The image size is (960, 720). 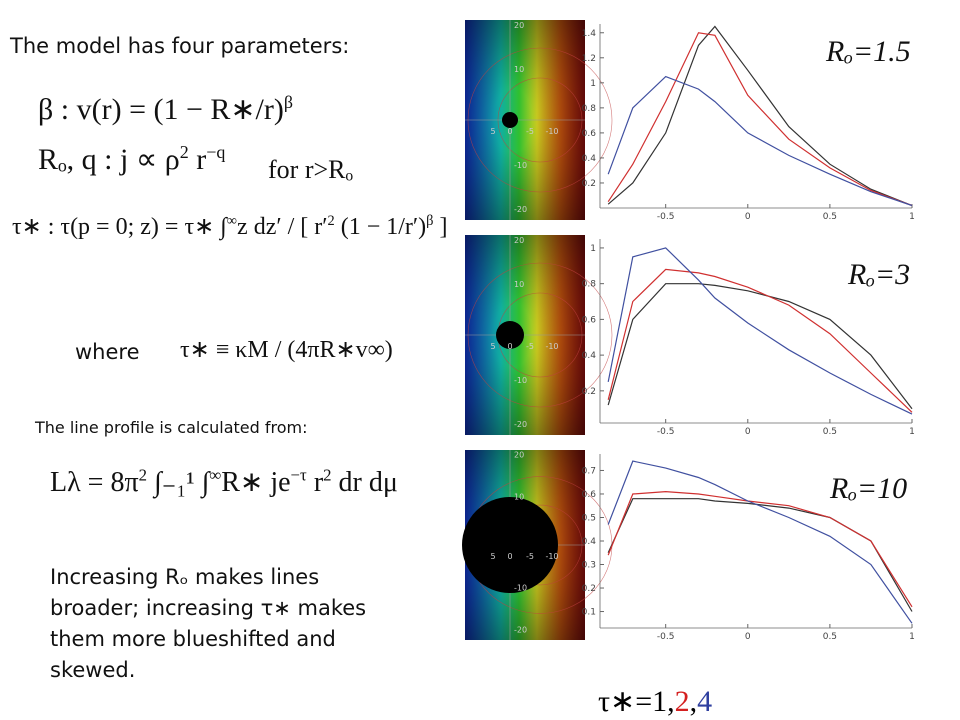 What do you see at coordinates (109, 159) in the screenshot?
I see `equation-part: Rₒ, q : j ∝ ρ` at bounding box center [109, 159].